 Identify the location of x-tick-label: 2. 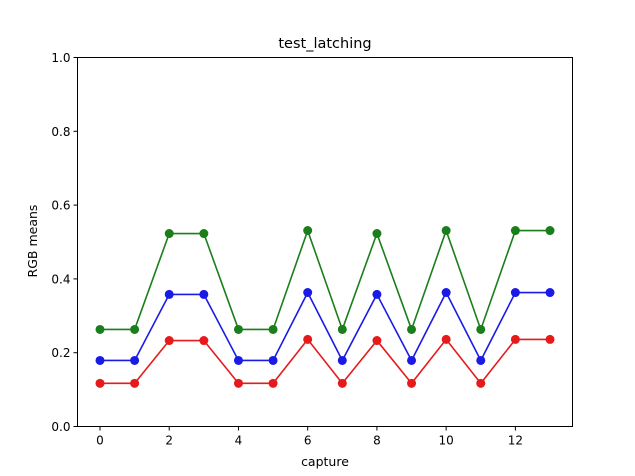
(169, 441).